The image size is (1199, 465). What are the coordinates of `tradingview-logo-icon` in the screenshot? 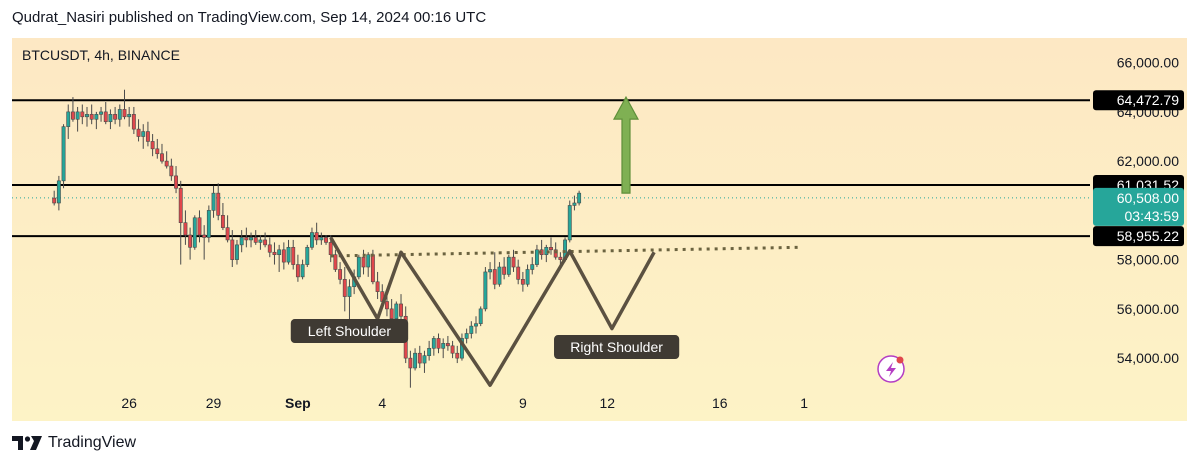 It's located at (27, 443).